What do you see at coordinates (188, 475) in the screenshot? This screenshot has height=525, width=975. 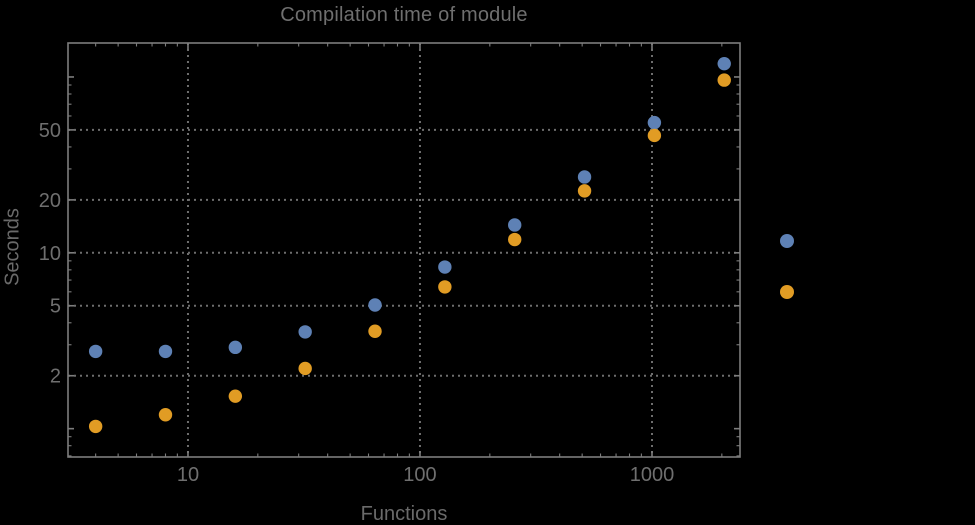 I see `x-tick-label: 10` at bounding box center [188, 475].